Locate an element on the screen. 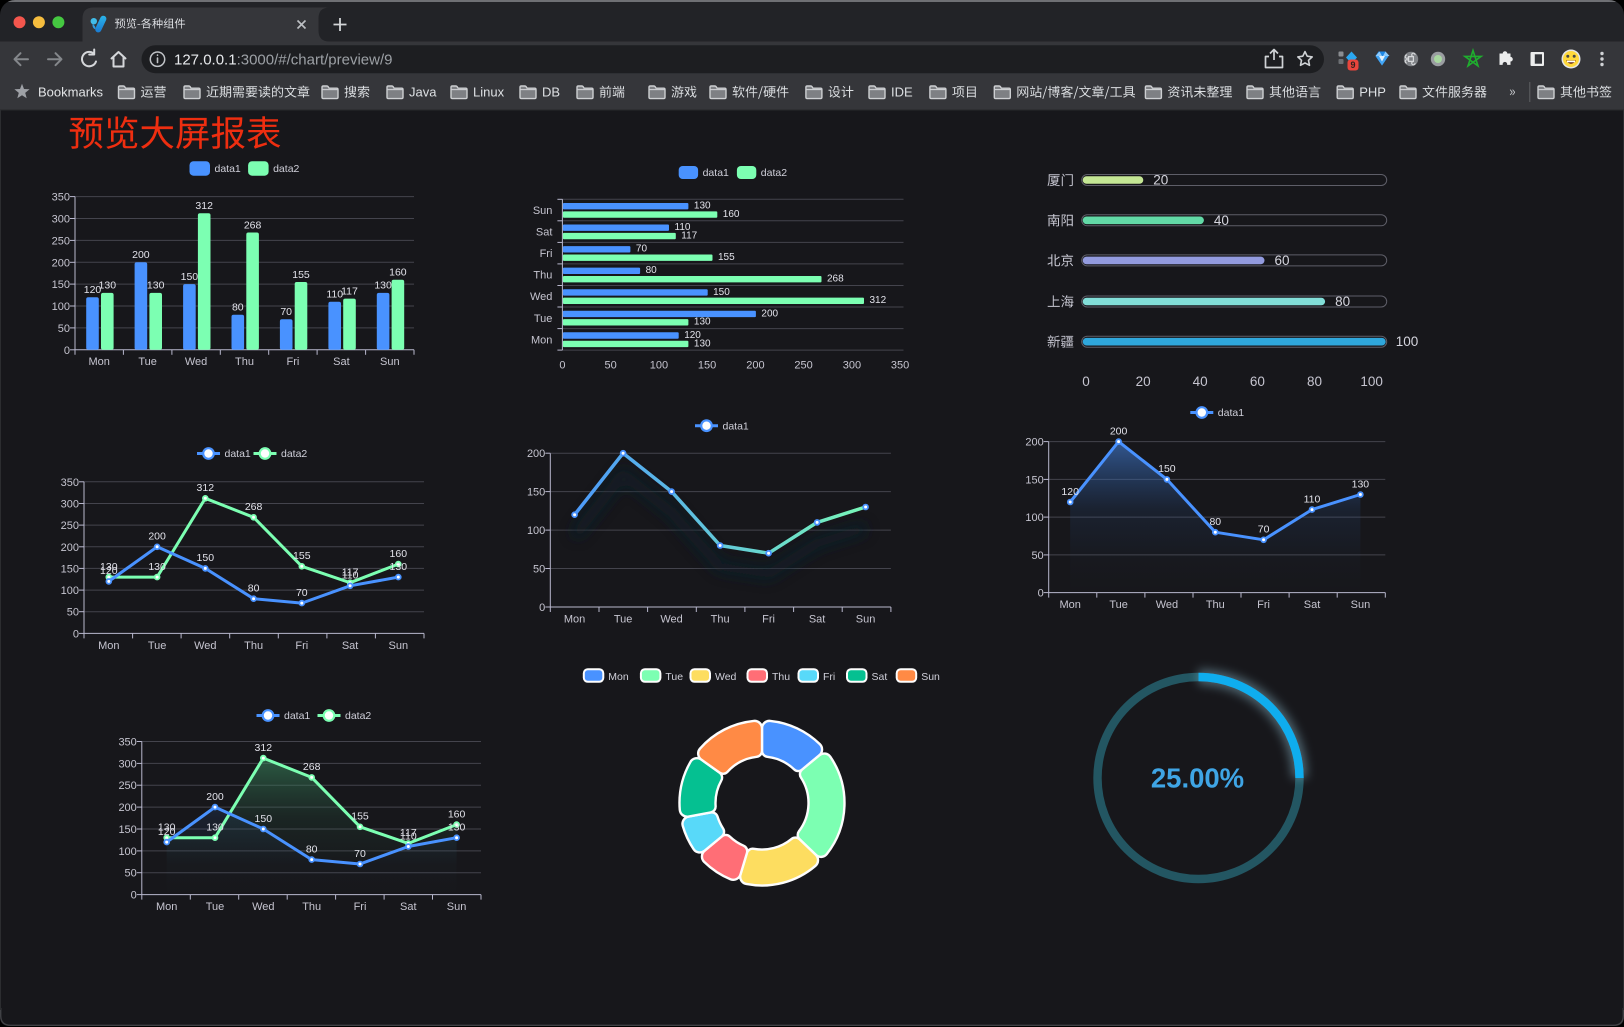 The width and height of the screenshot is (1624, 1027). svg-text: 155 is located at coordinates (302, 556).